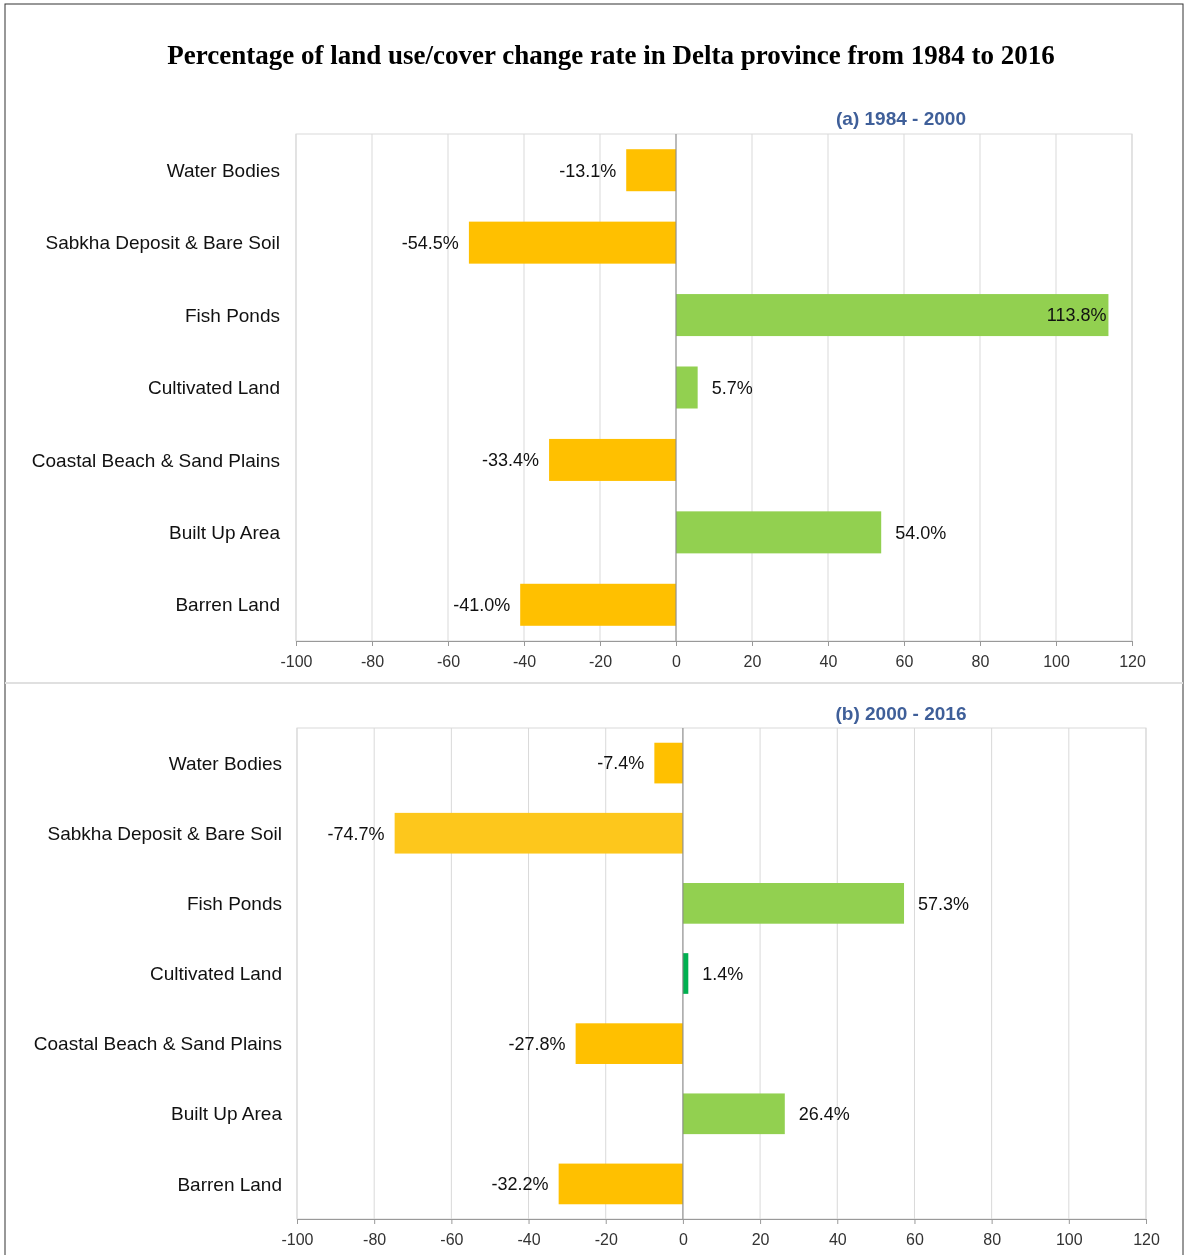 Image resolution: width=1188 pixels, height=1255 pixels. What do you see at coordinates (901, 118) in the screenshot?
I see `chart-subtitle: (a) 1984 - 2000` at bounding box center [901, 118].